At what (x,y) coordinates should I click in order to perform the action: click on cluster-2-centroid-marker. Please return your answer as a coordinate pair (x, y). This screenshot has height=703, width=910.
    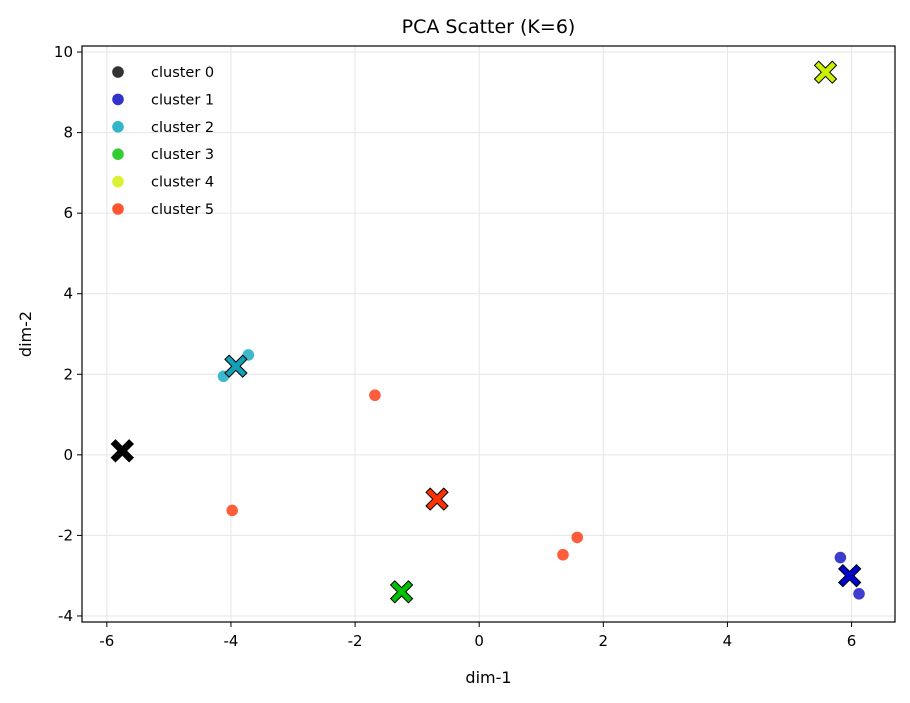
    Looking at the image, I should click on (236, 366).